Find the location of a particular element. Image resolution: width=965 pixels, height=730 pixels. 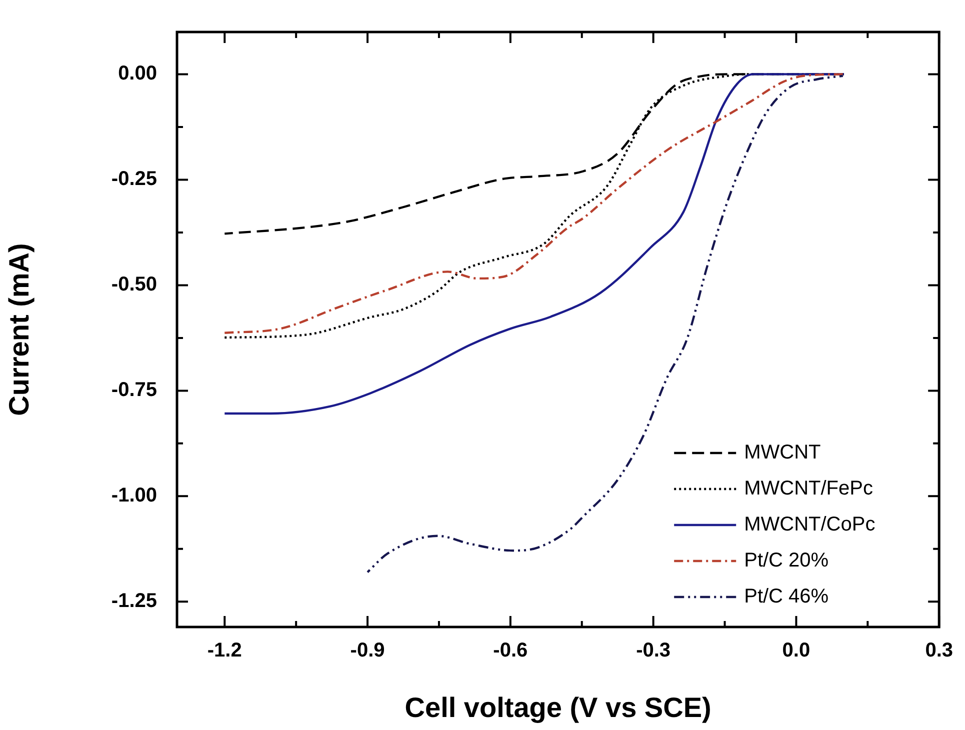

y-axis-title: Current (mA) is located at coordinates (19, 329).